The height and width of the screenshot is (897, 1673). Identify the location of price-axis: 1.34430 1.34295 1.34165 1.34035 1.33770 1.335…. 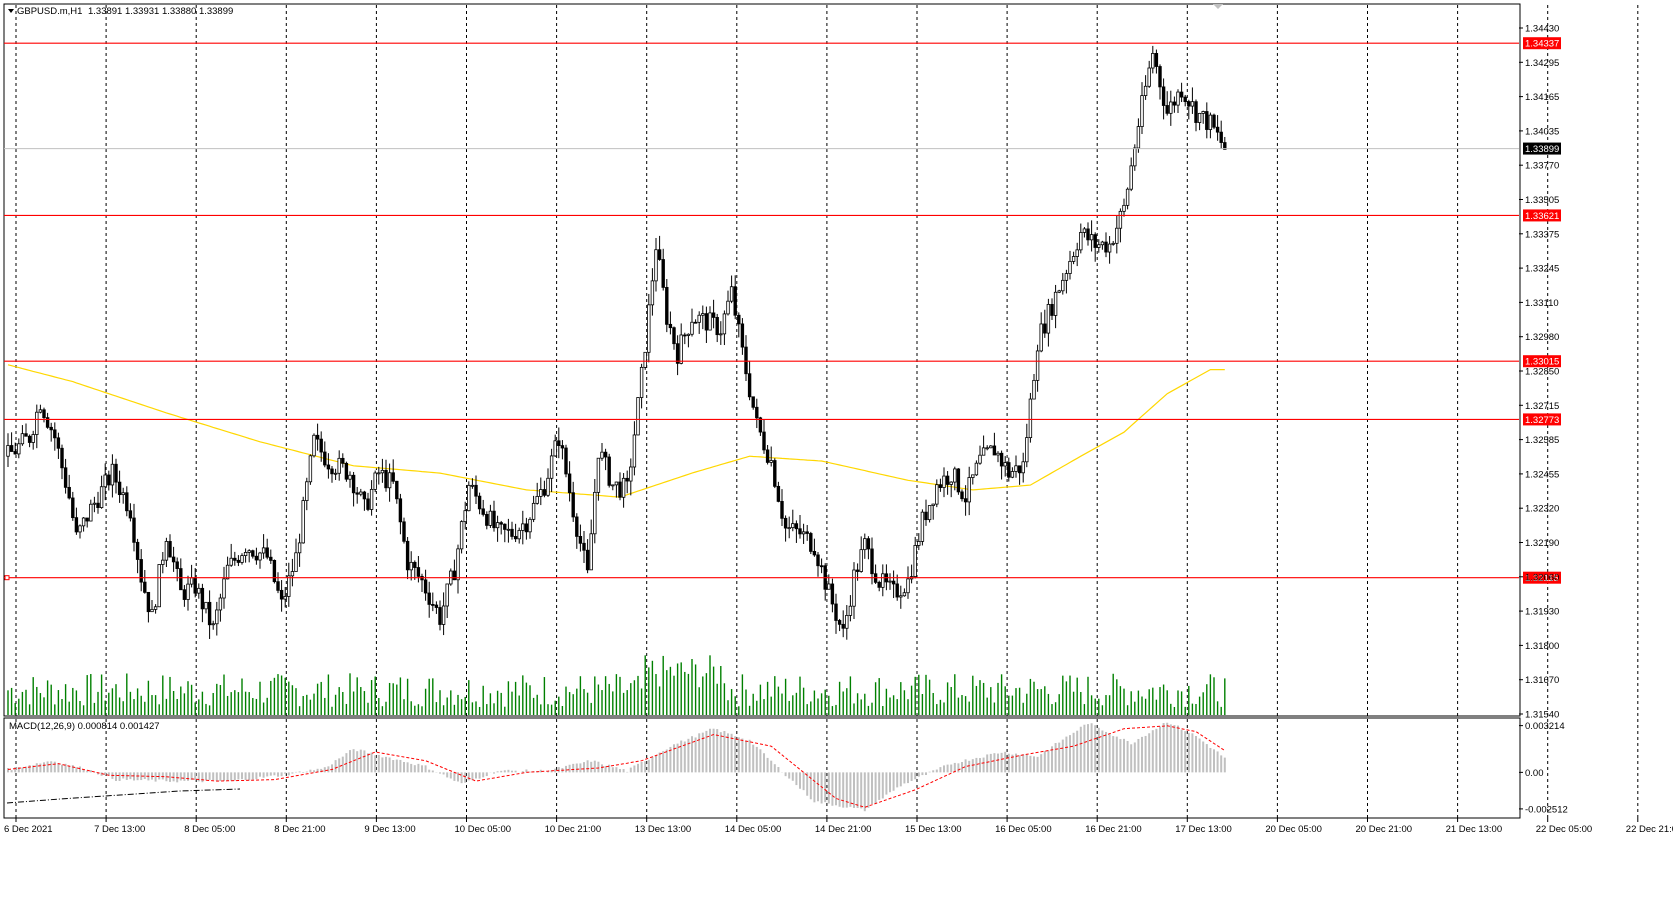
(1539, 372).